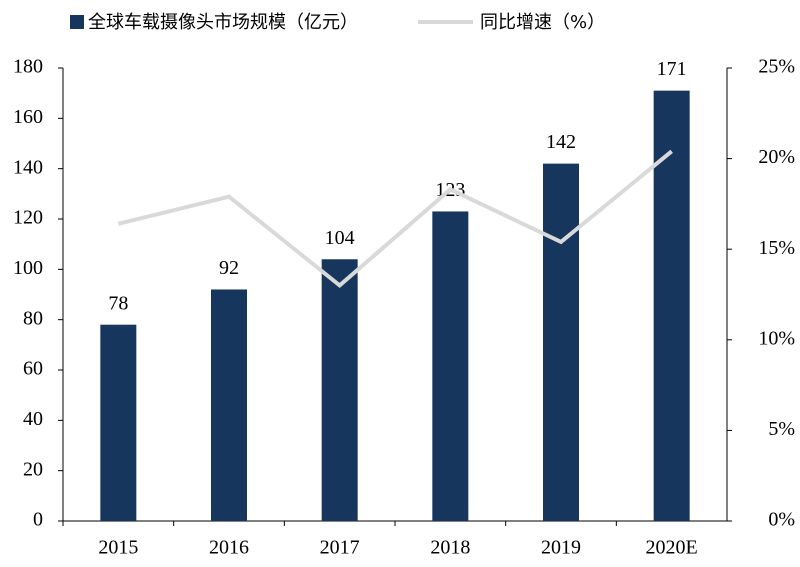 The image size is (800, 567). Describe the element at coordinates (542, 22) in the screenshot. I see `legend-label: 同比增速（%）` at that location.